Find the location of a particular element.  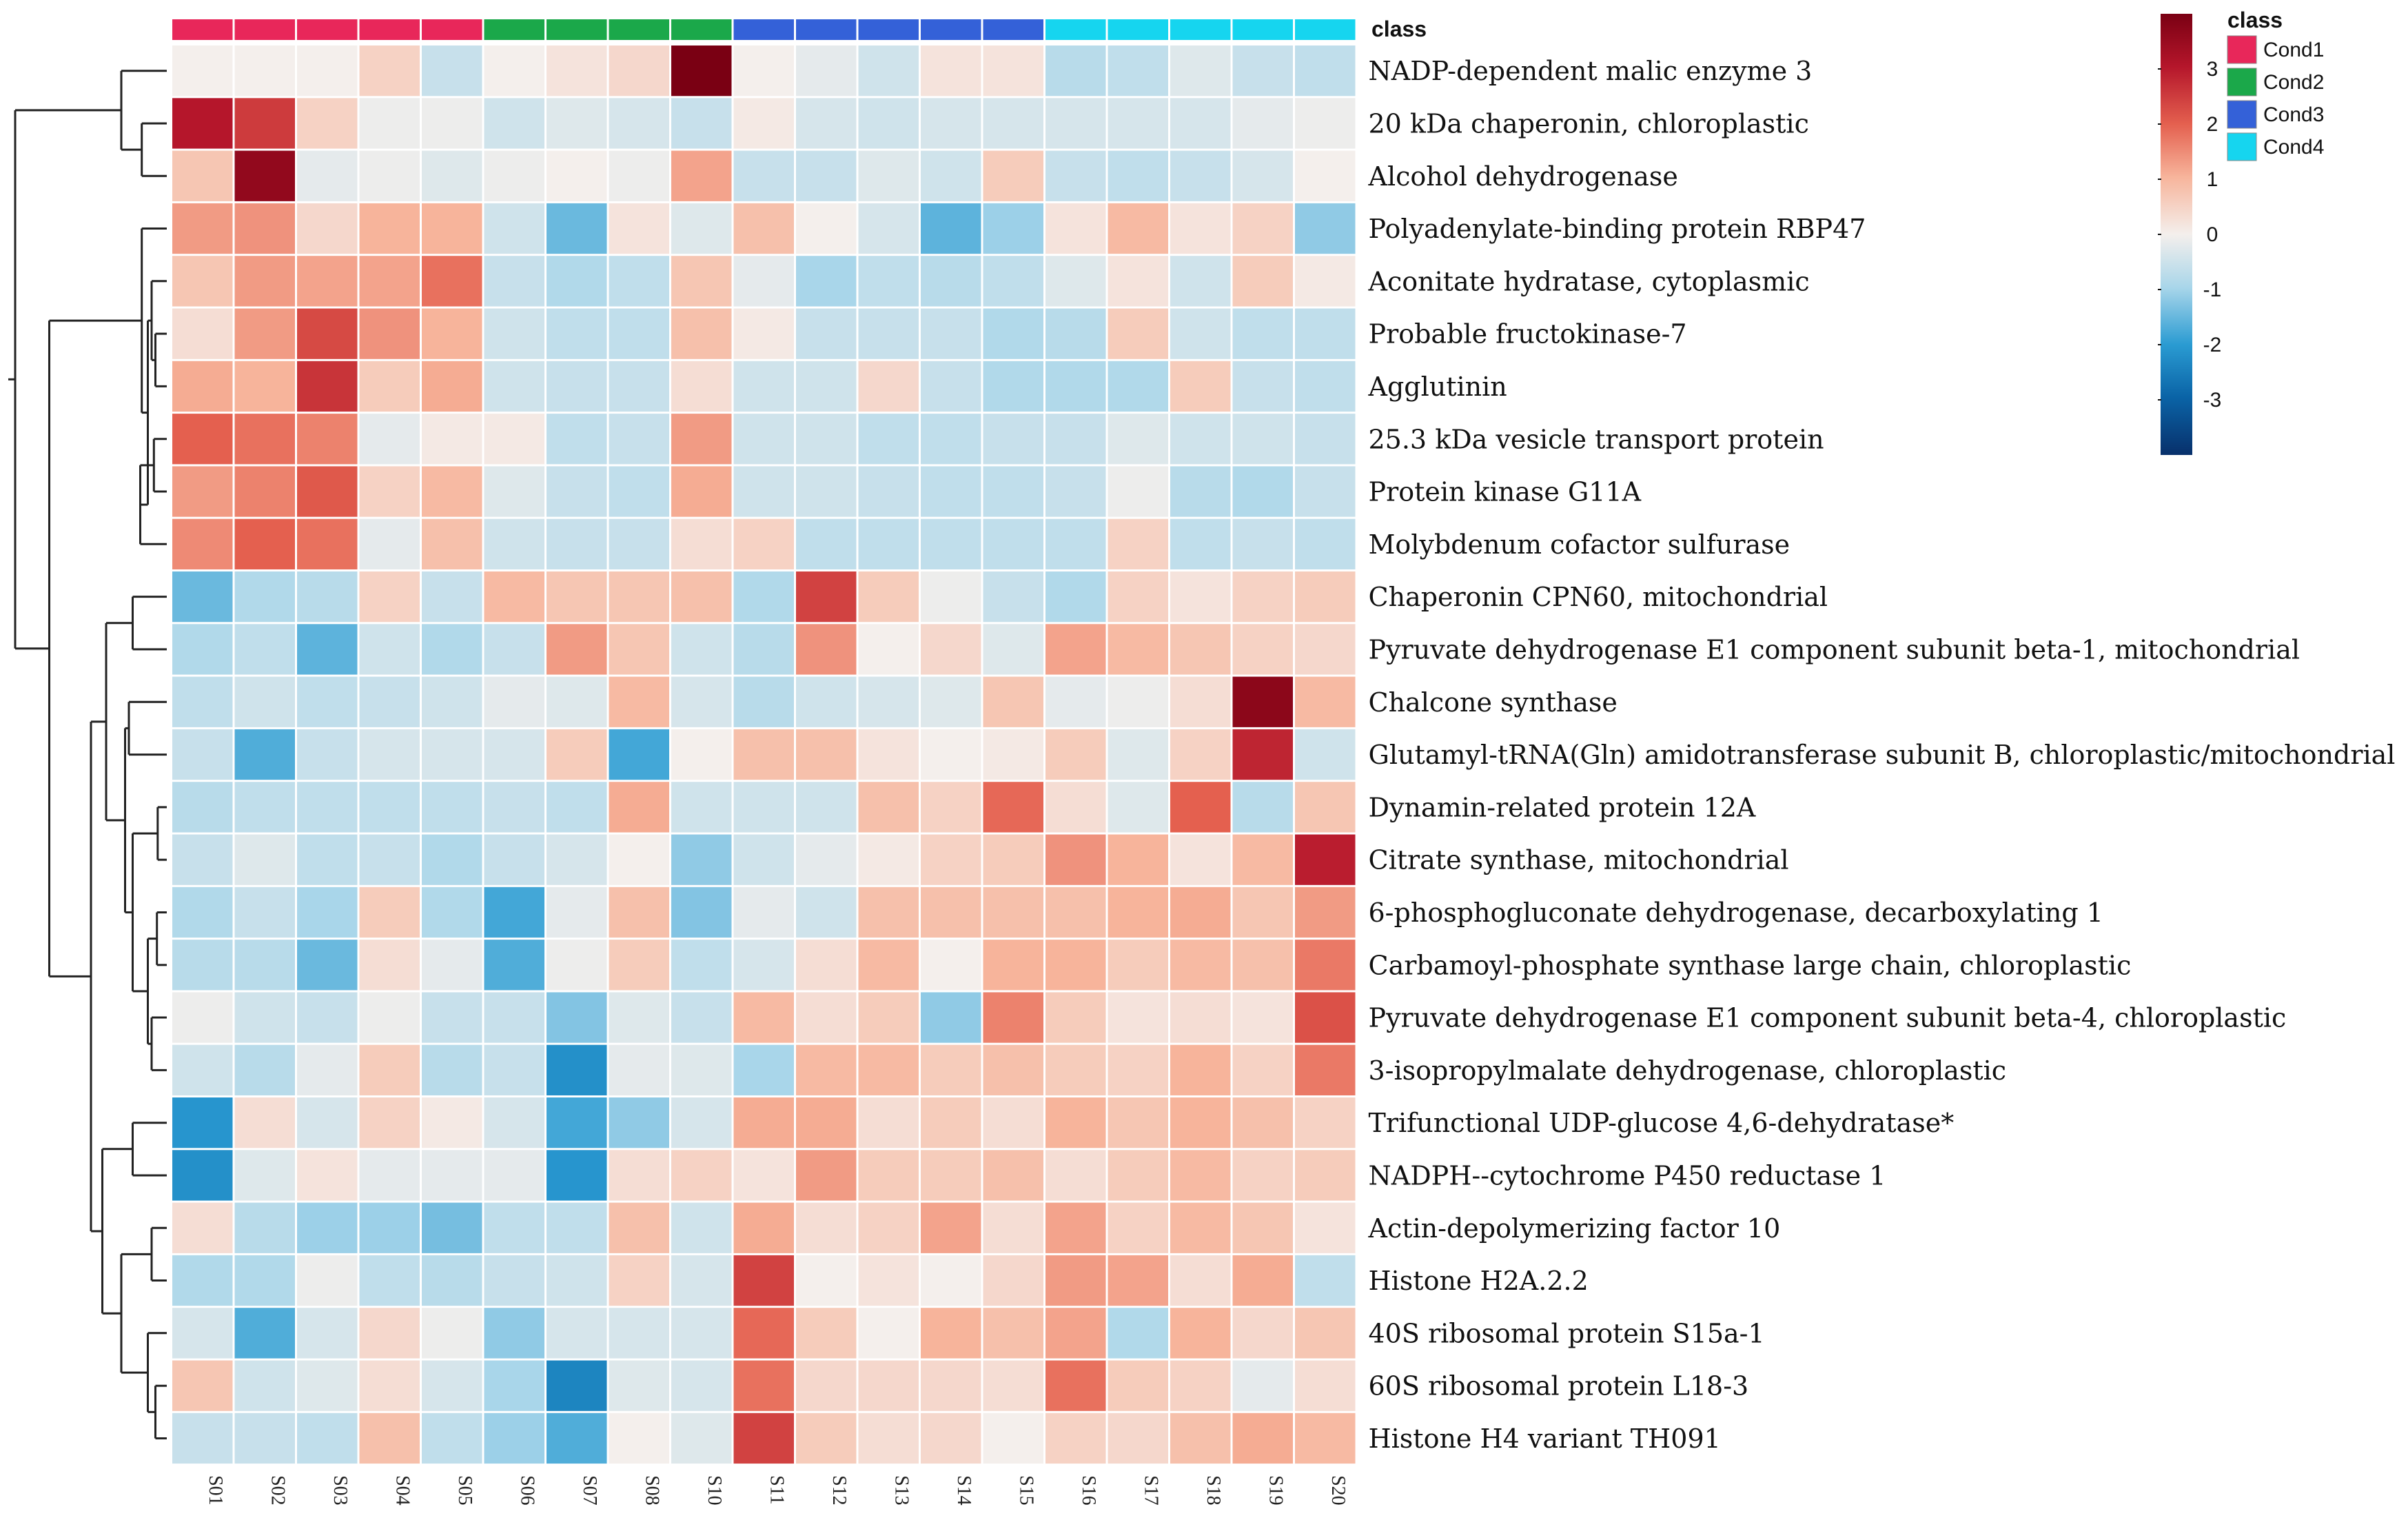

legend-swatch is located at coordinates (2242, 114).